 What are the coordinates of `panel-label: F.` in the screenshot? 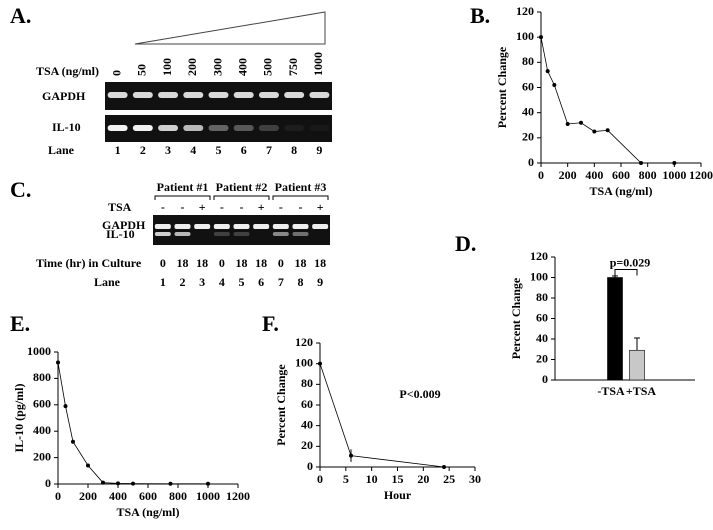 It's located at (270, 323).